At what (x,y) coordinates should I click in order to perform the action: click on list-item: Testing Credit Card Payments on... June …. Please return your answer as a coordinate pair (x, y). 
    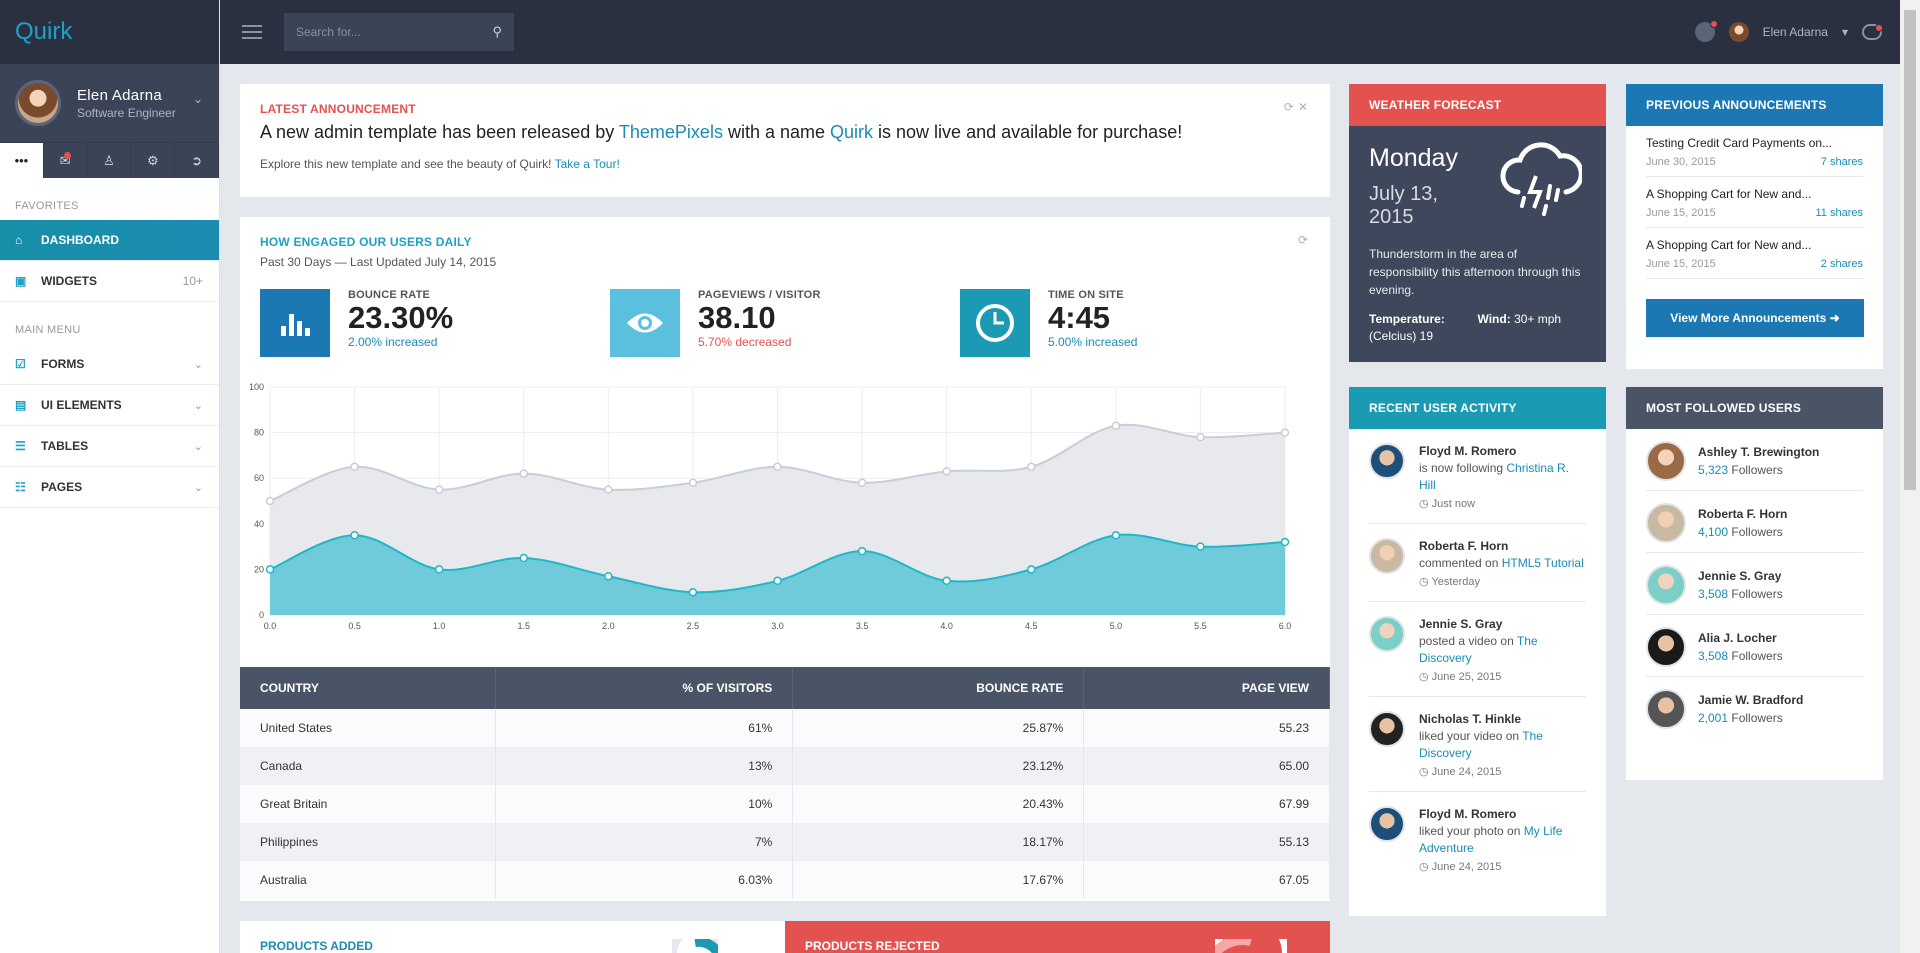
    Looking at the image, I should click on (1754, 151).